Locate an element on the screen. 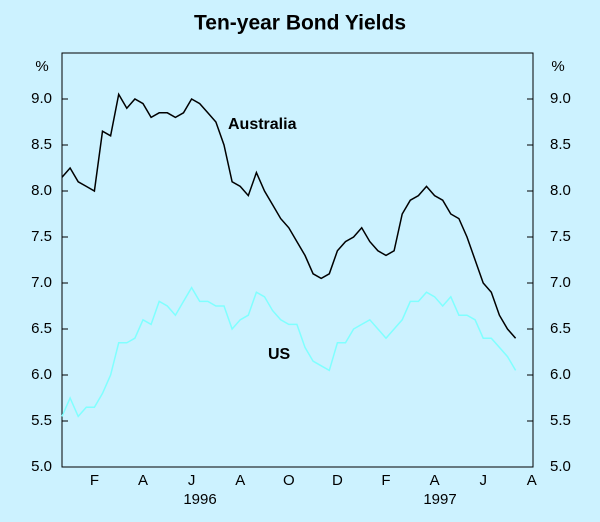  y2-tick-label: 8.0 is located at coordinates (560, 190).